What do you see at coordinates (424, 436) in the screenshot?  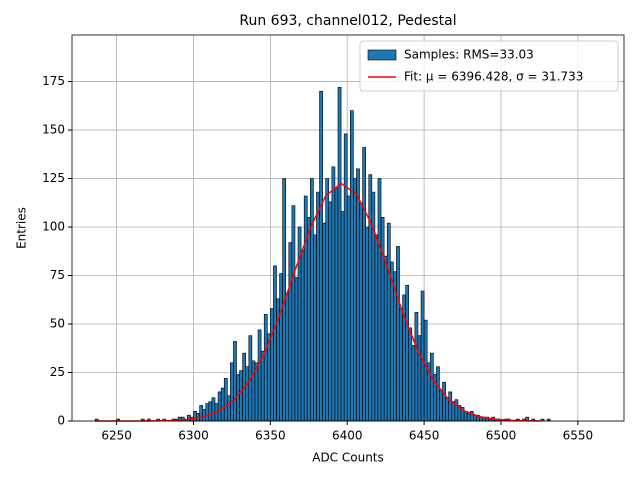 I see `x-tick-label: 6450` at bounding box center [424, 436].